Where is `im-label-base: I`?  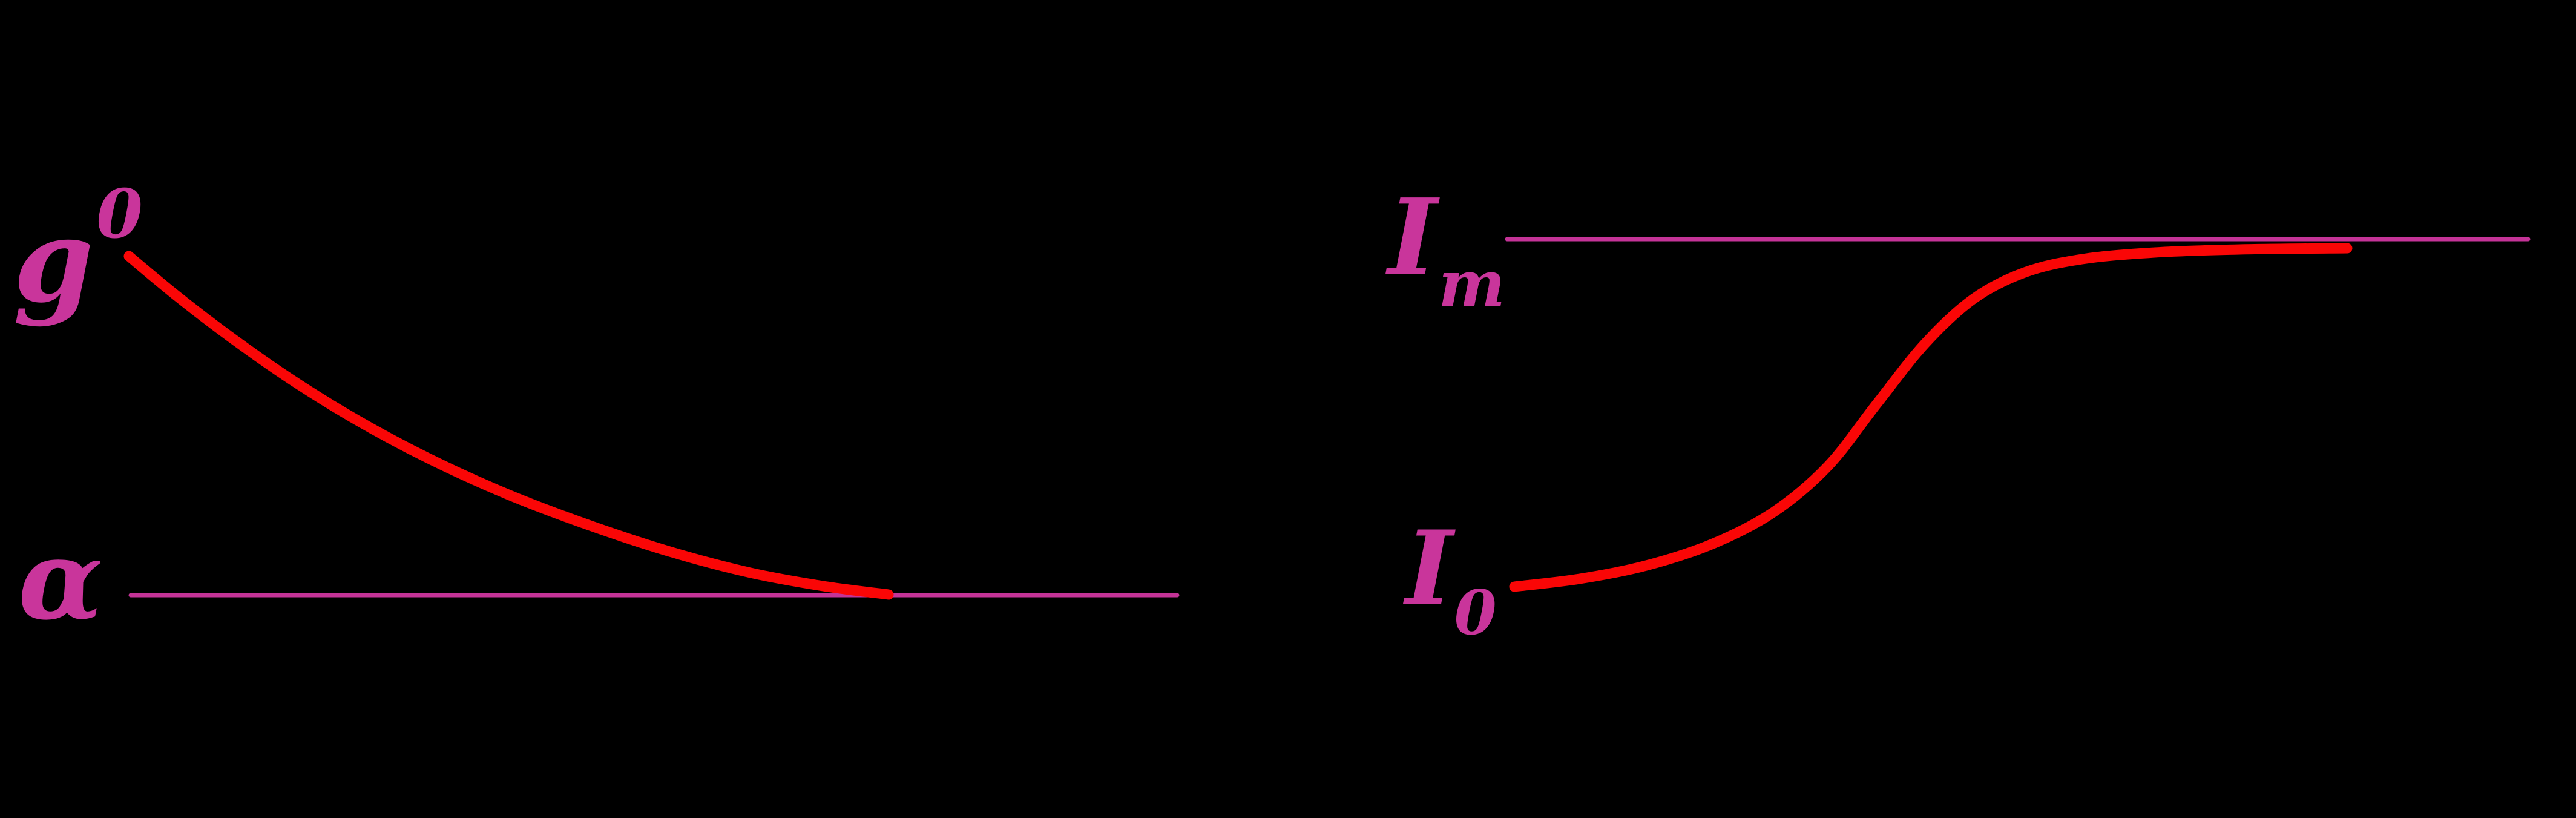
im-label-base: I is located at coordinates (1413, 238).